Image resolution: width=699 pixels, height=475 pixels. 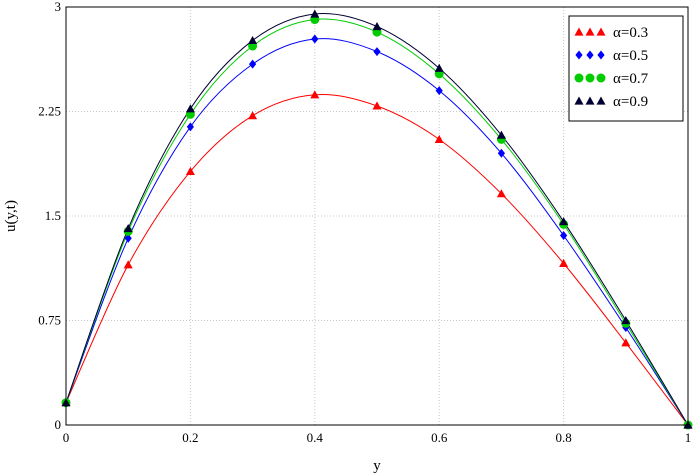 What do you see at coordinates (58, 7) in the screenshot?
I see `y-tick-label: 3` at bounding box center [58, 7].